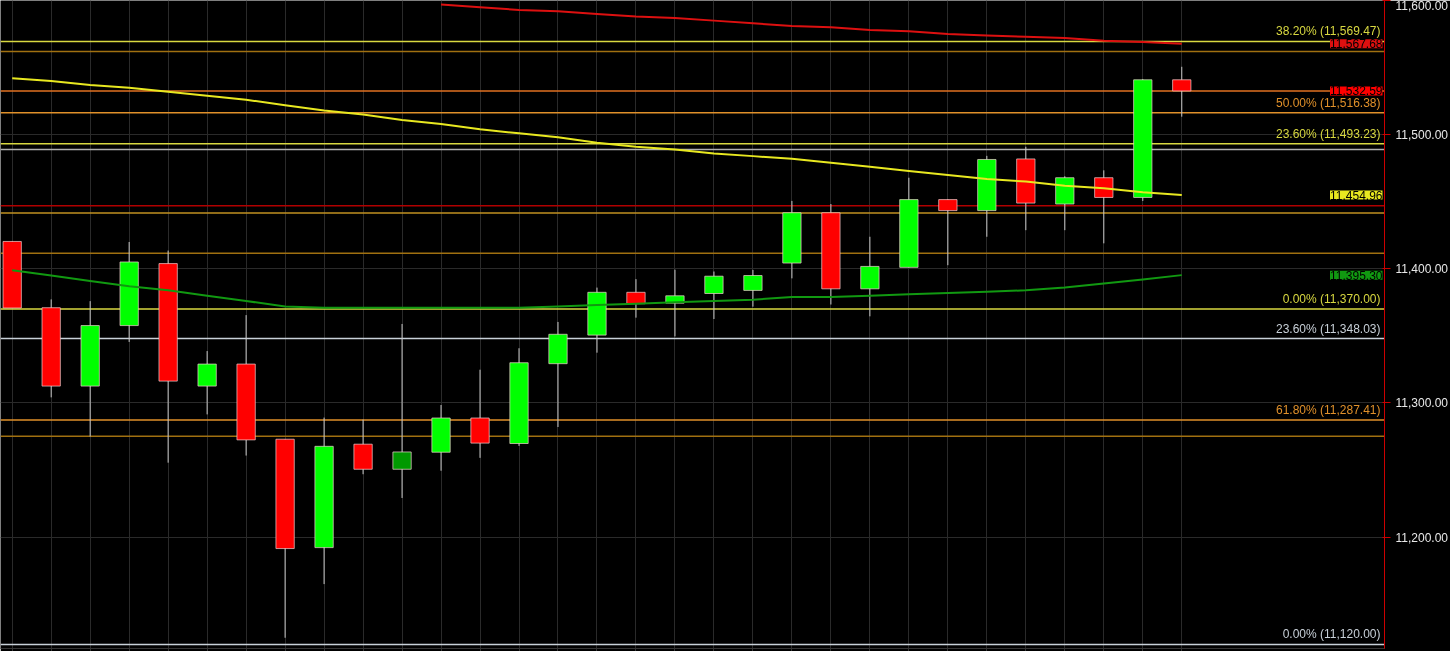 The image size is (1450, 651). What do you see at coordinates (1331, 634) in the screenshot?
I see `ref-line-label: 0.00% (11,120.00)` at bounding box center [1331, 634].